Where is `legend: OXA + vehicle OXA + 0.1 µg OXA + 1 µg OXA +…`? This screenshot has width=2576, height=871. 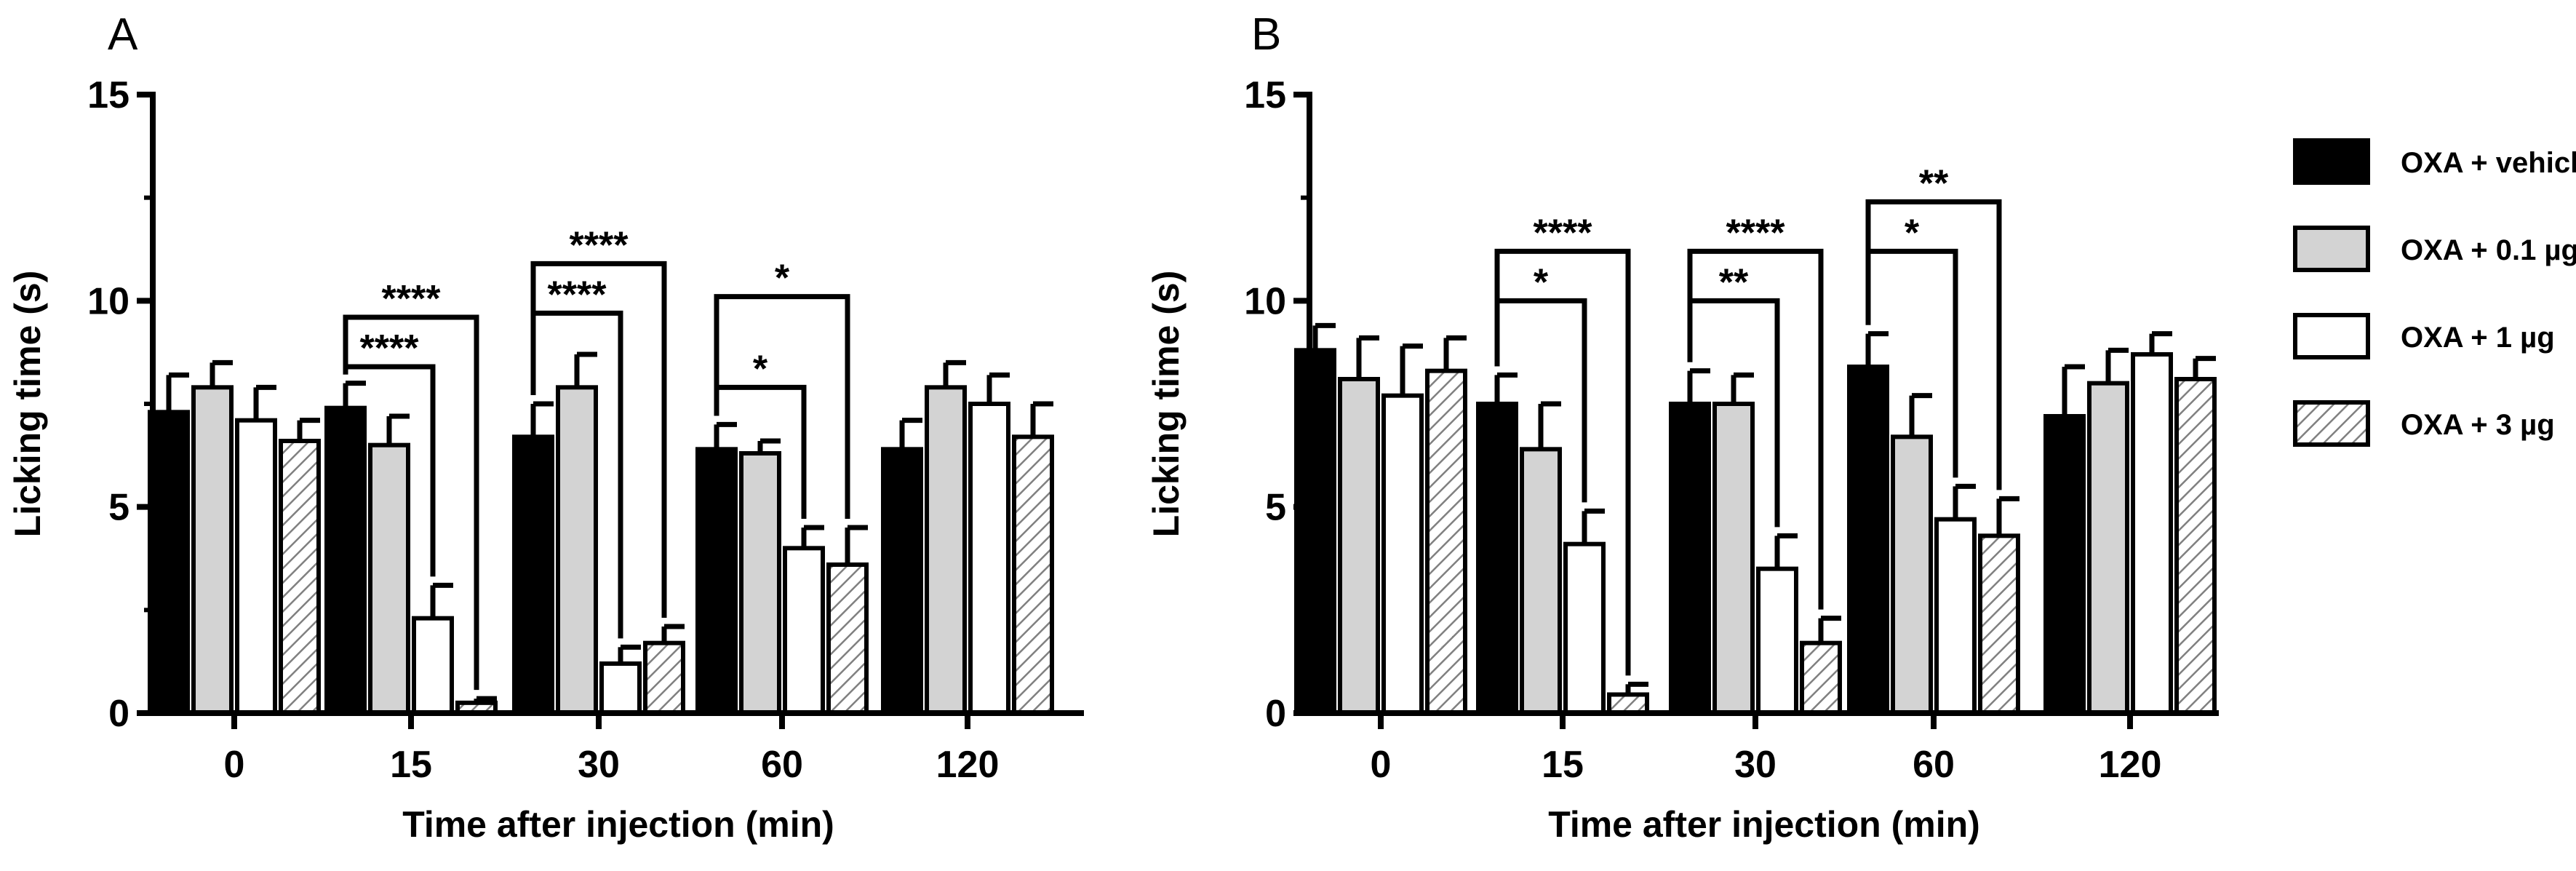 legend: OXA + vehicle OXA + 0.1 µg OXA + 1 µg OXA +… is located at coordinates (2434, 292).